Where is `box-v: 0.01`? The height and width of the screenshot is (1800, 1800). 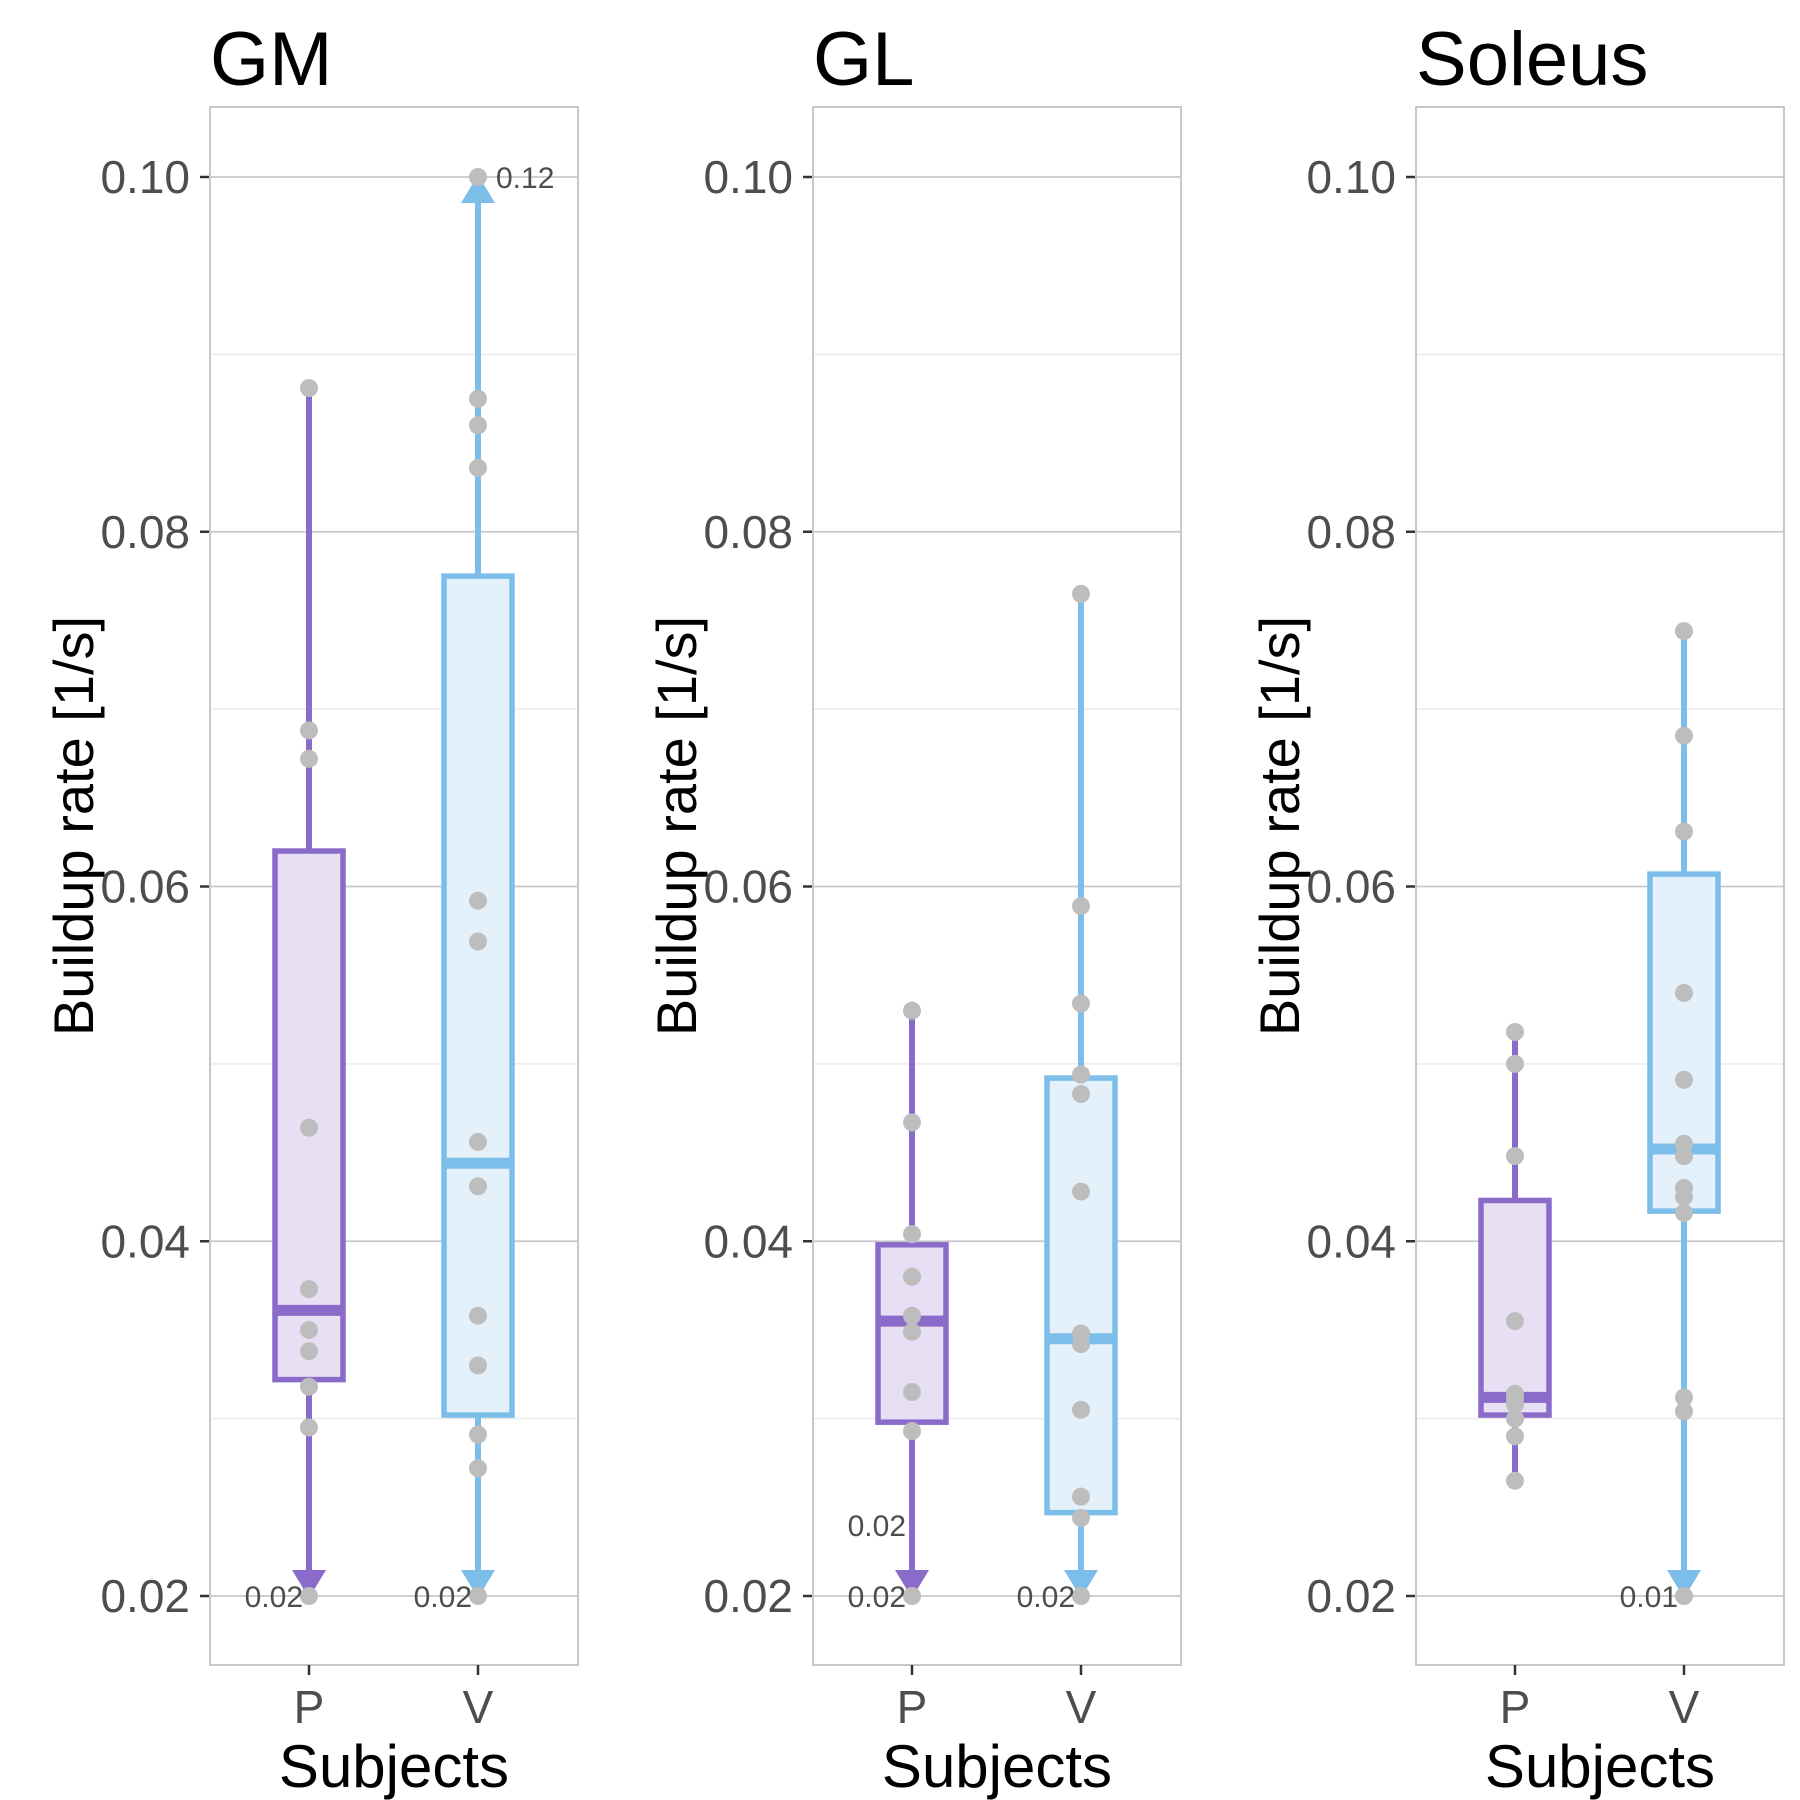 box-v: 0.01 is located at coordinates (1670, 1118).